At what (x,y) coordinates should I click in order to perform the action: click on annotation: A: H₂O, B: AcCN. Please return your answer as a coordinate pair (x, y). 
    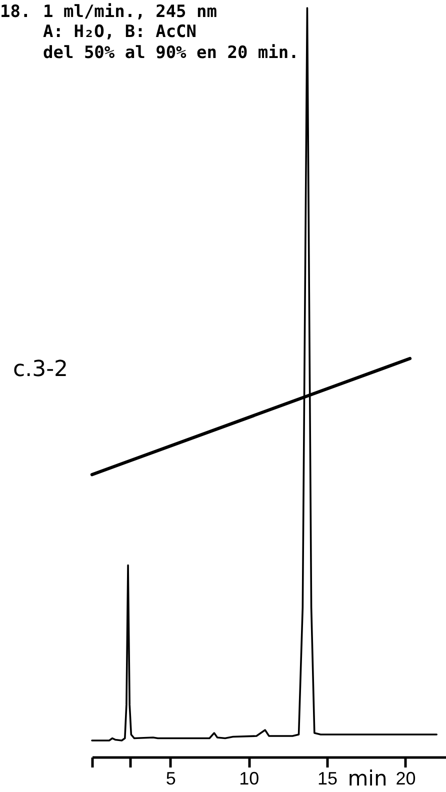
    Looking at the image, I should click on (120, 32).